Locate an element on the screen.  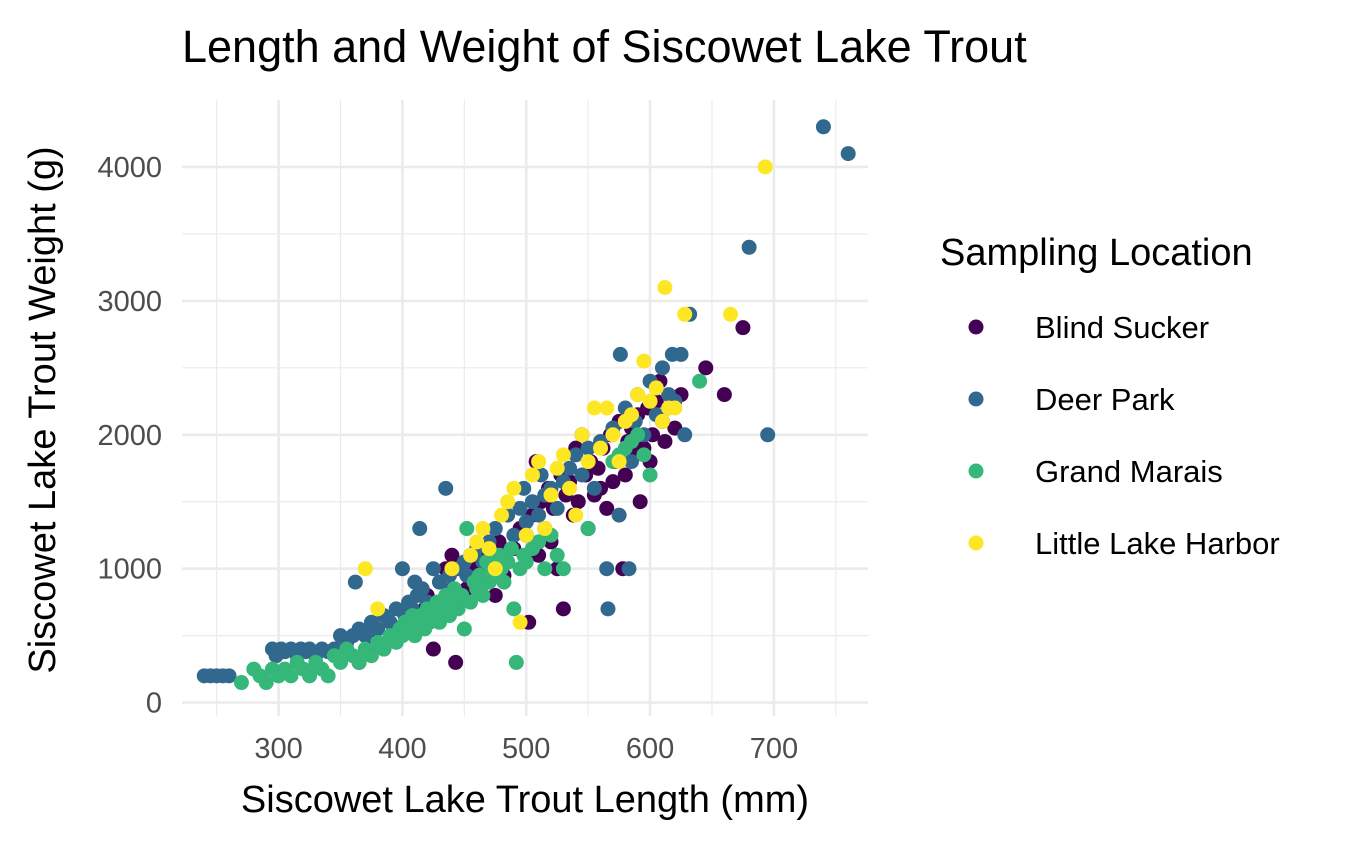
chart-title: Length and Weight of Siscowet Lake Trout is located at coordinates (604, 46).